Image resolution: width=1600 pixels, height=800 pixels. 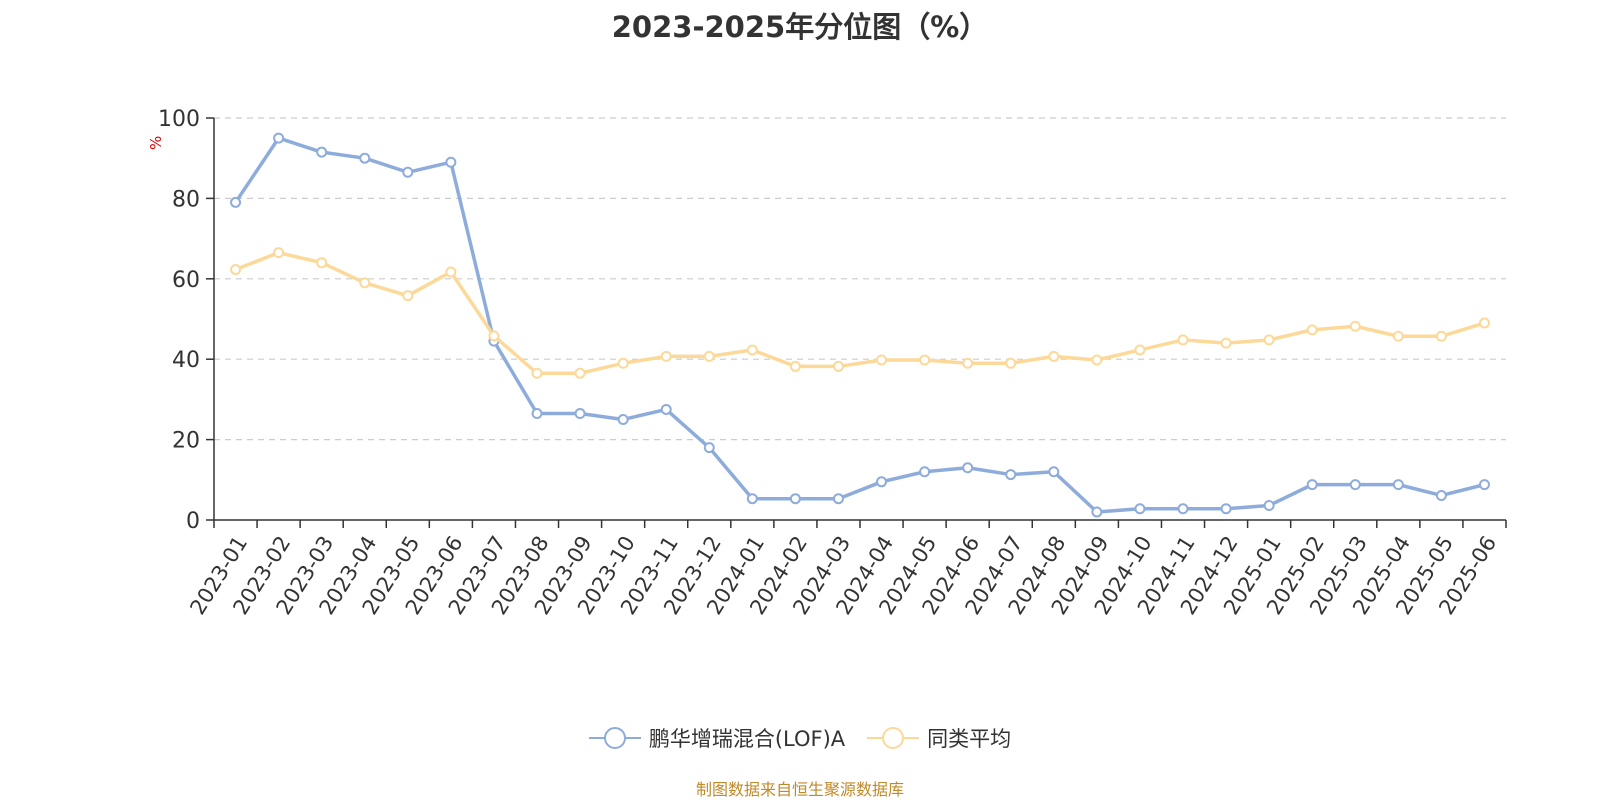 I want to click on legend-swatch-peer-average, so click(x=893, y=738).